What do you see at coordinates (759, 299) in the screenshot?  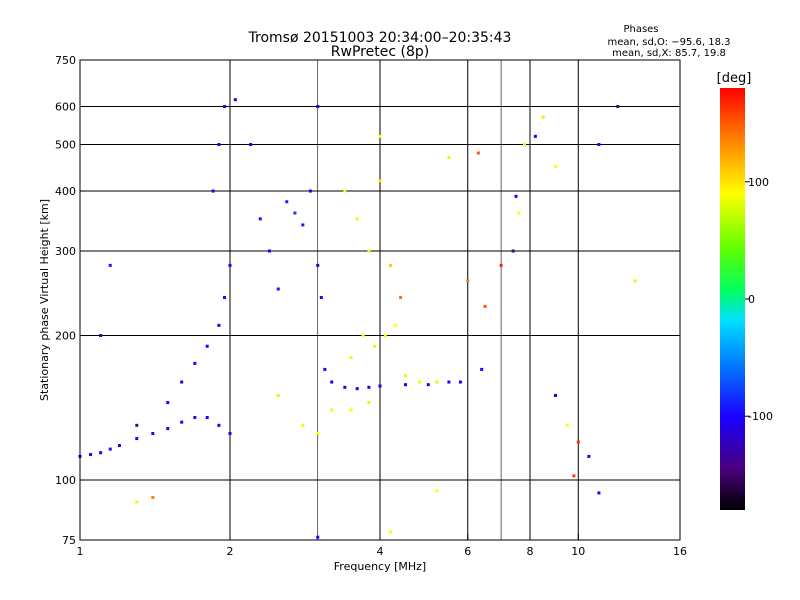 I see `colorbar-ticks: 100 0 -100` at bounding box center [759, 299].